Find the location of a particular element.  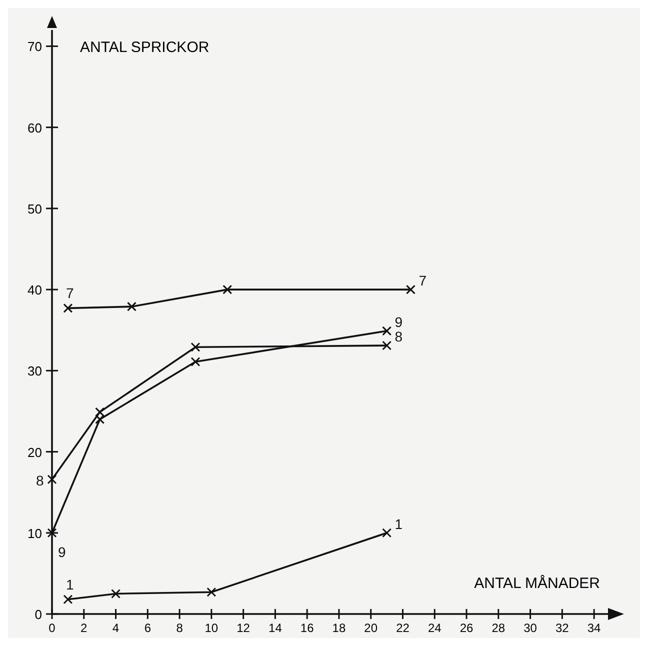

y-tick-label: 70 is located at coordinates (35, 46).